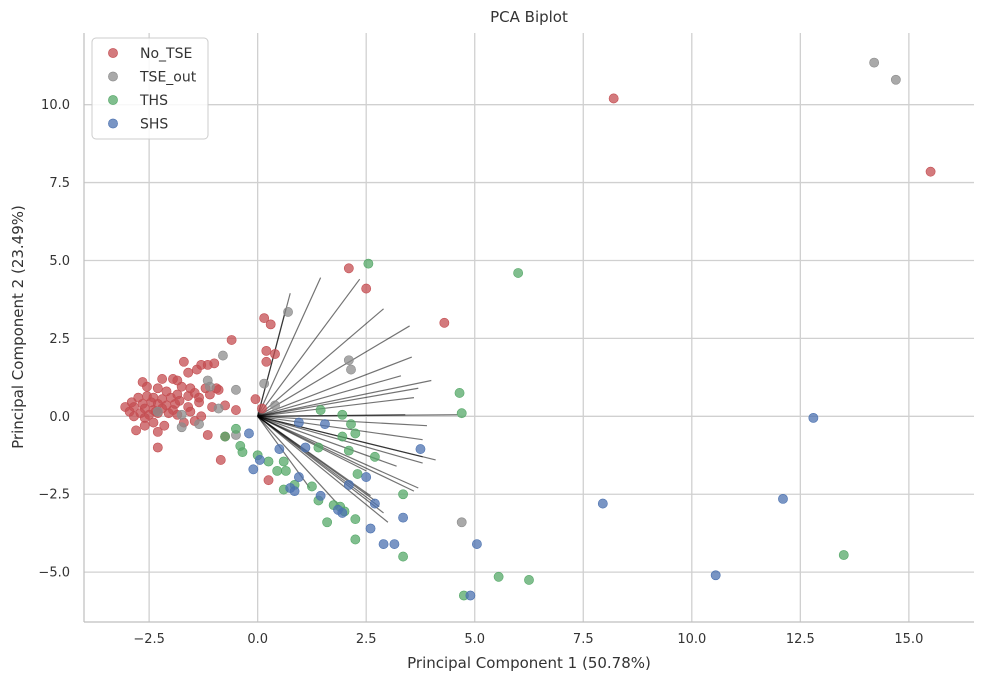 The image size is (984, 684). I want to click on y-tick-label: 10.0, so click(55, 105).